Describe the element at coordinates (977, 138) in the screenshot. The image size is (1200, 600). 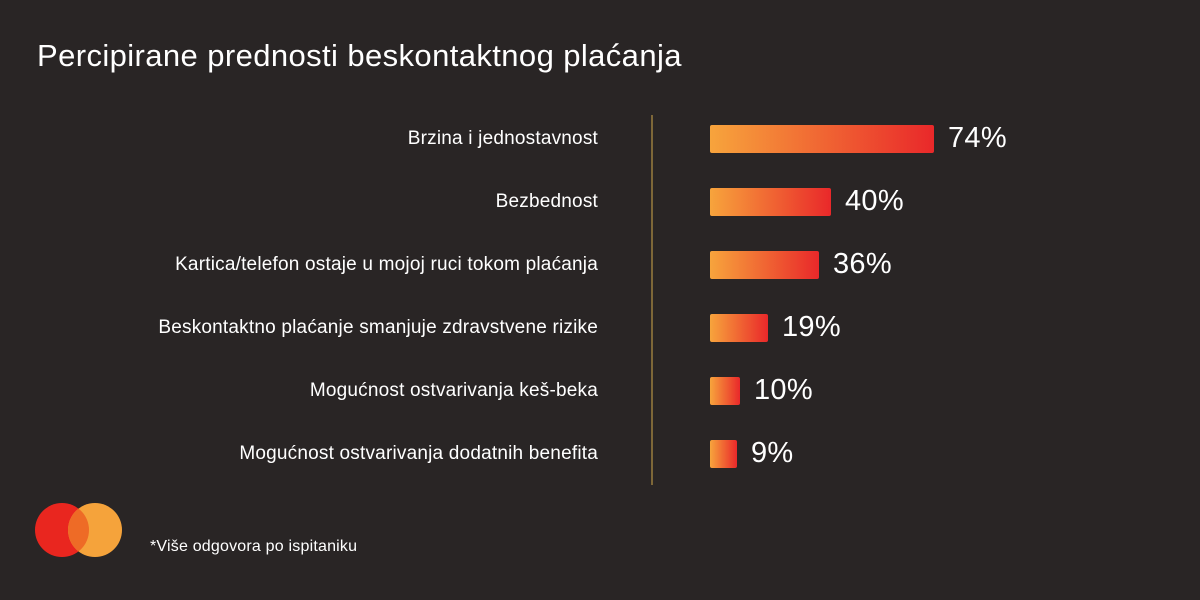
I see `value-label: 74%` at that location.